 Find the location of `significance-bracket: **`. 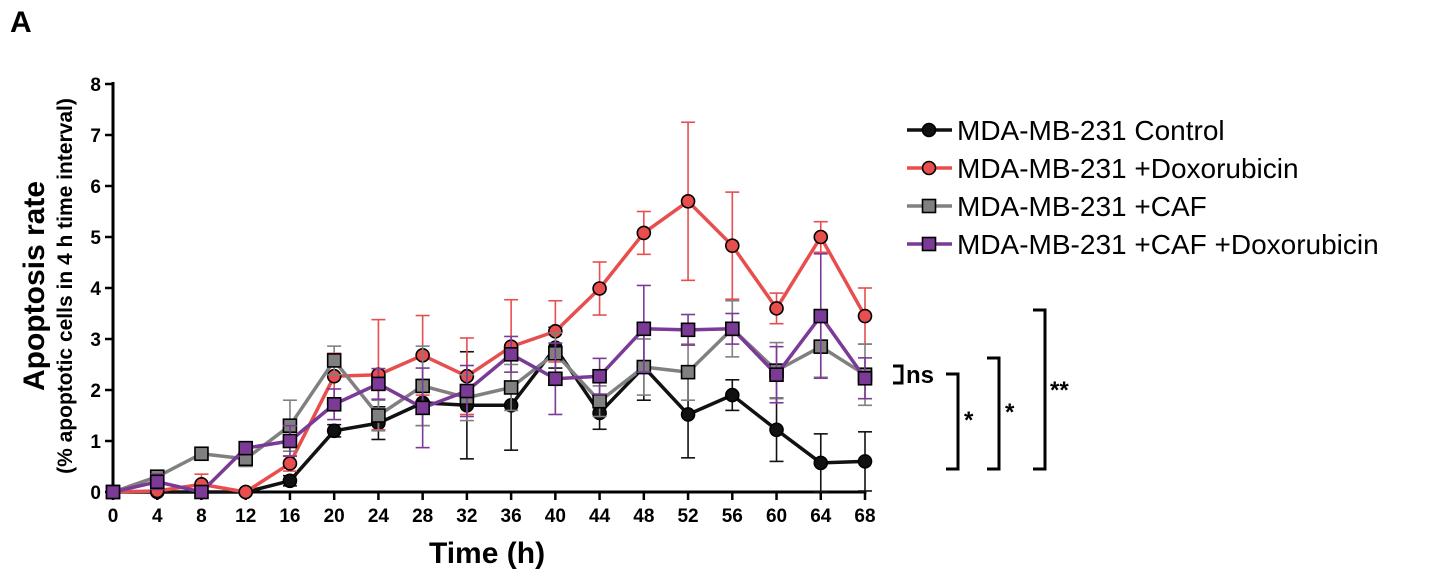

significance-bracket: ** is located at coordinates (1051, 389).